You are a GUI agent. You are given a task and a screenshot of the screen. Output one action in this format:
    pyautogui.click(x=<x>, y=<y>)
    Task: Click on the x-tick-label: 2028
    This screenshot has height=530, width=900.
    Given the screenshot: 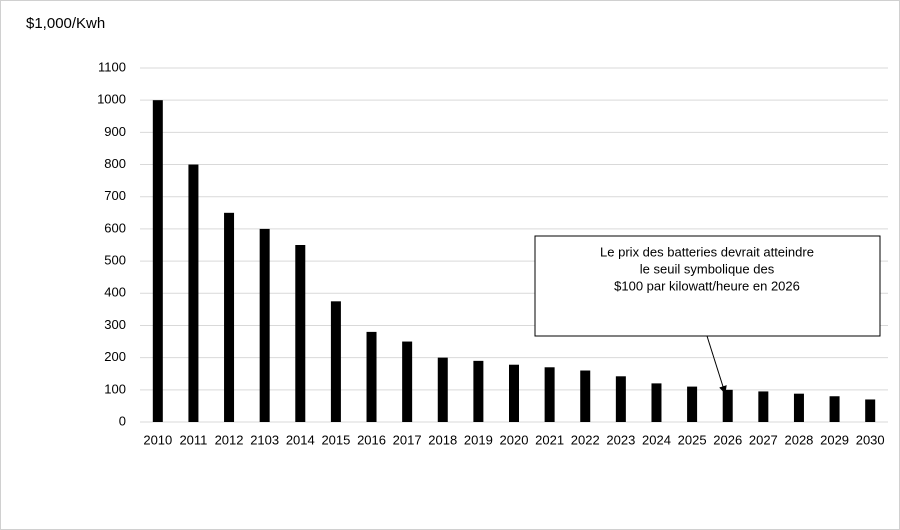 What is the action you would take?
    pyautogui.click(x=798, y=439)
    